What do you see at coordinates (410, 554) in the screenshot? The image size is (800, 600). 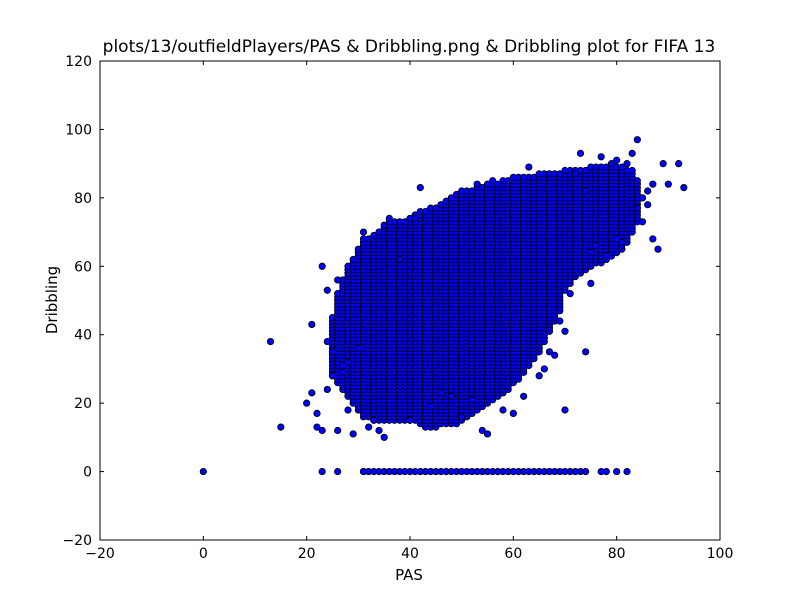 I see `x-tick-label: 40` at bounding box center [410, 554].